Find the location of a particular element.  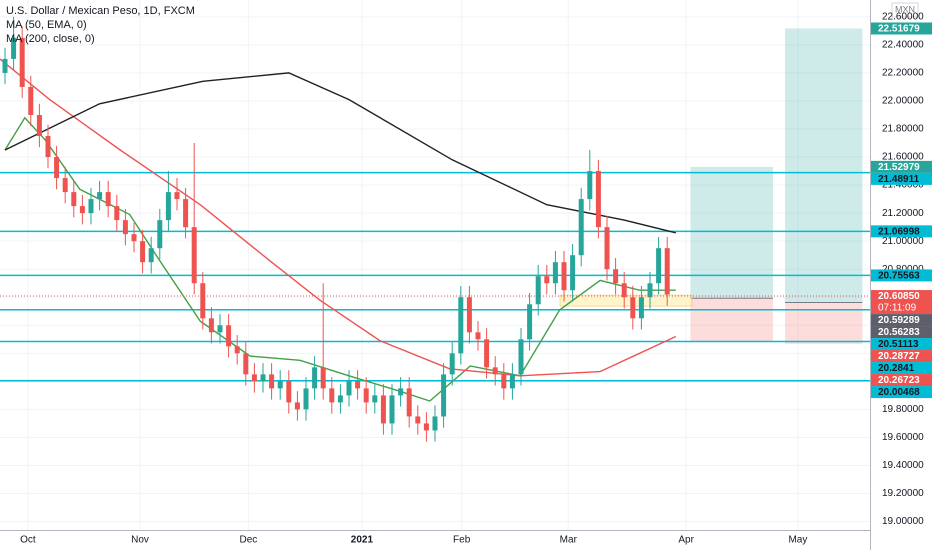

currency-label: MXN is located at coordinates (905, 9).